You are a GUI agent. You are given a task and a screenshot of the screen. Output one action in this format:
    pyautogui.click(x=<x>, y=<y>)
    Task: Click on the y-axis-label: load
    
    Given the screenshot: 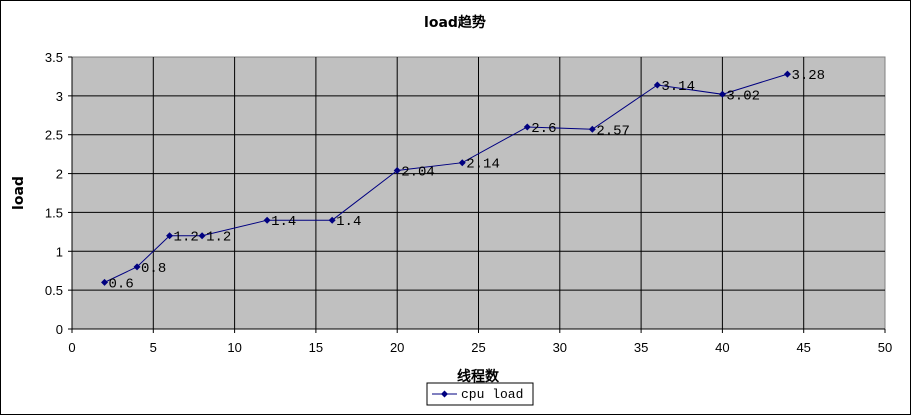 What is the action you would take?
    pyautogui.click(x=19, y=193)
    